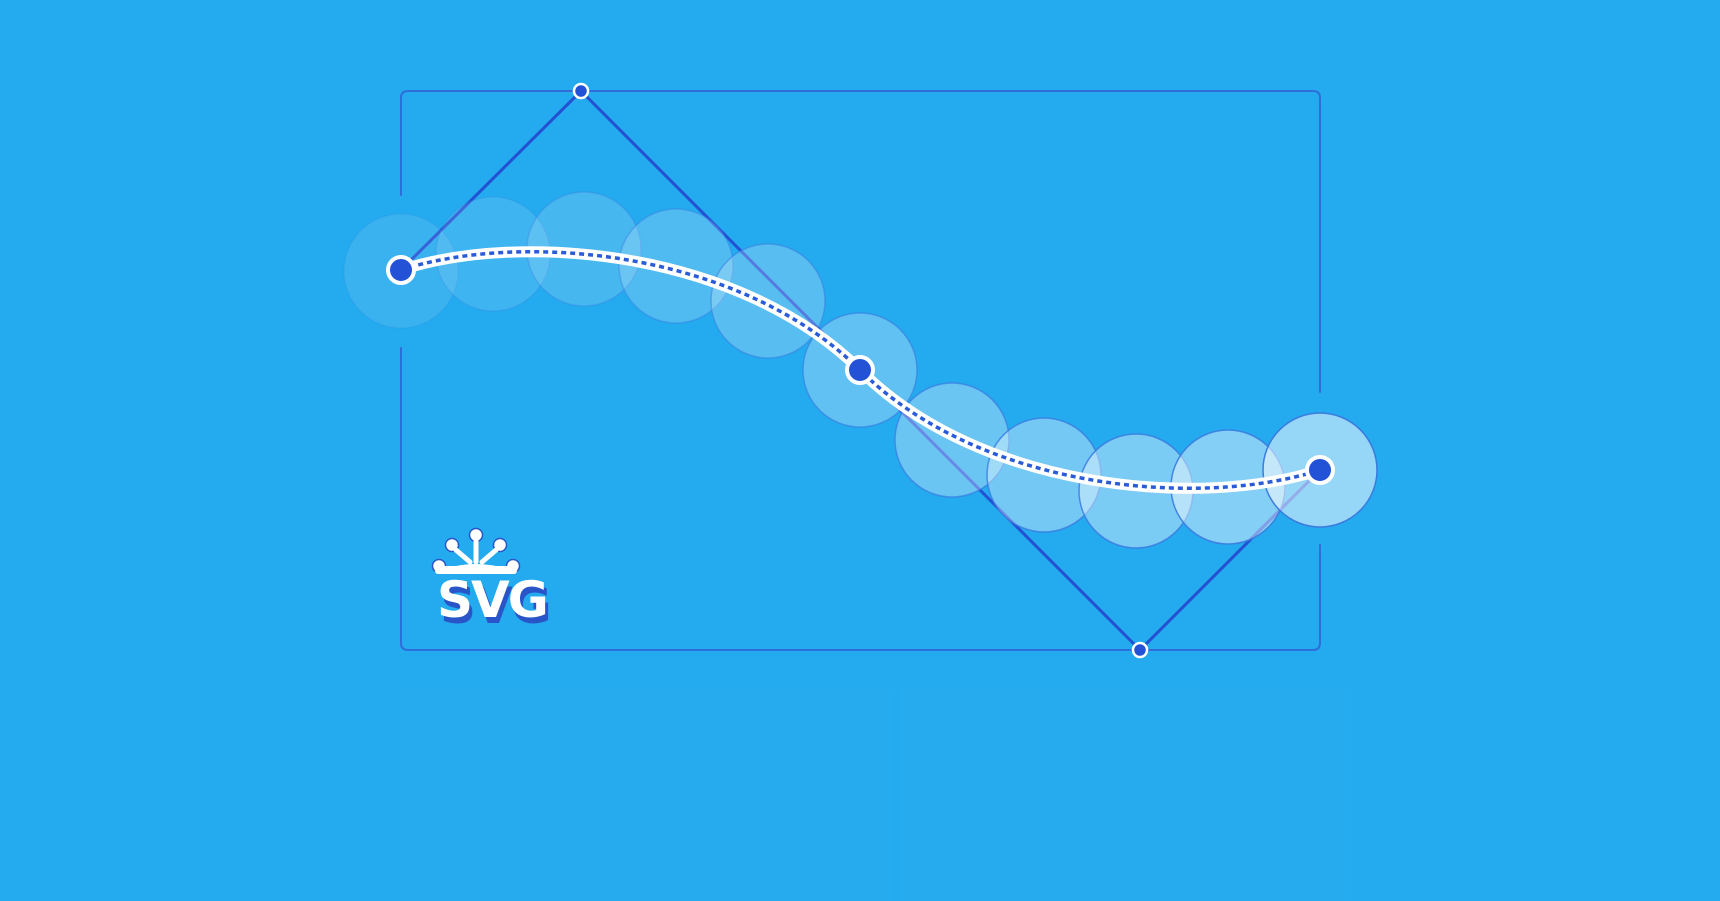 This screenshot has width=1720, height=901. Describe the element at coordinates (581, 91) in the screenshot. I see `control-point-top` at that location.